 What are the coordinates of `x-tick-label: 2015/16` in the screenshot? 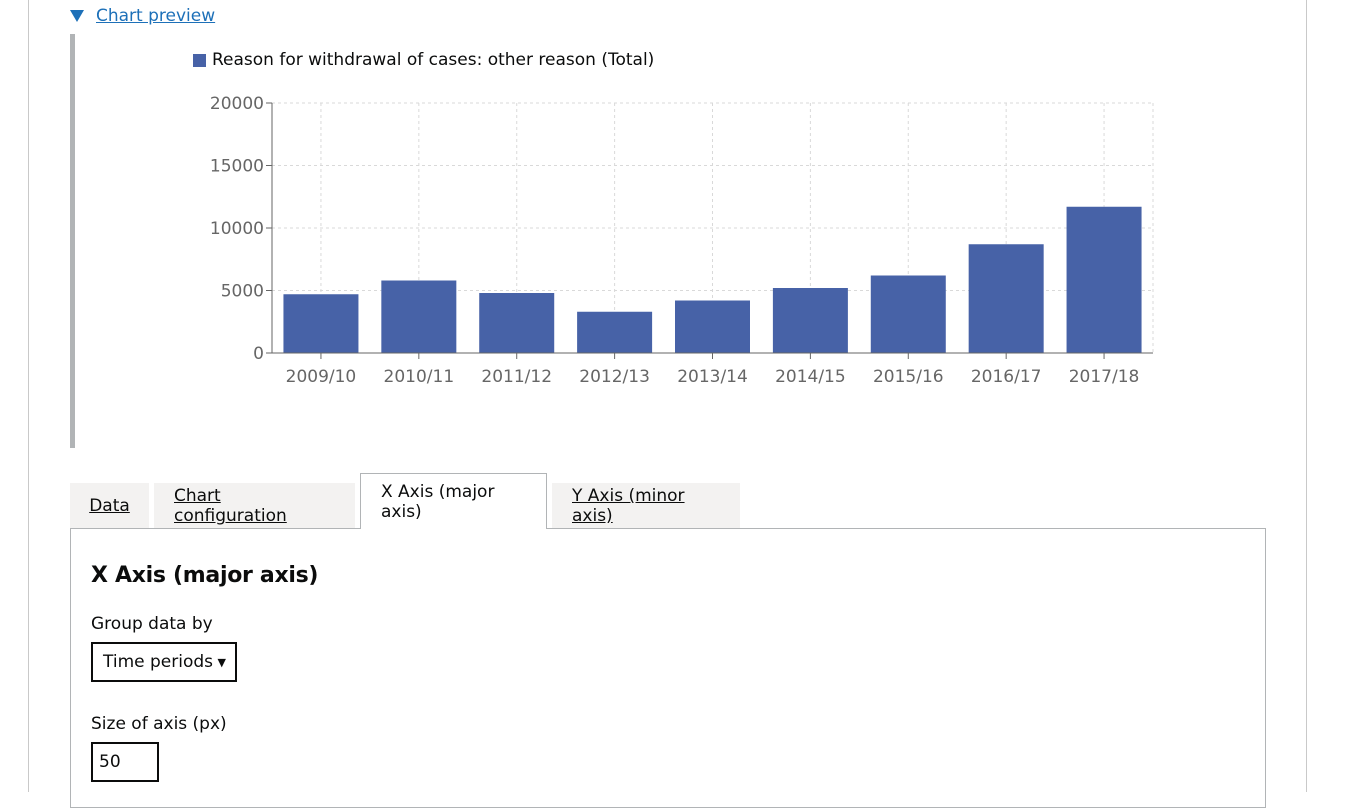 It's located at (908, 377).